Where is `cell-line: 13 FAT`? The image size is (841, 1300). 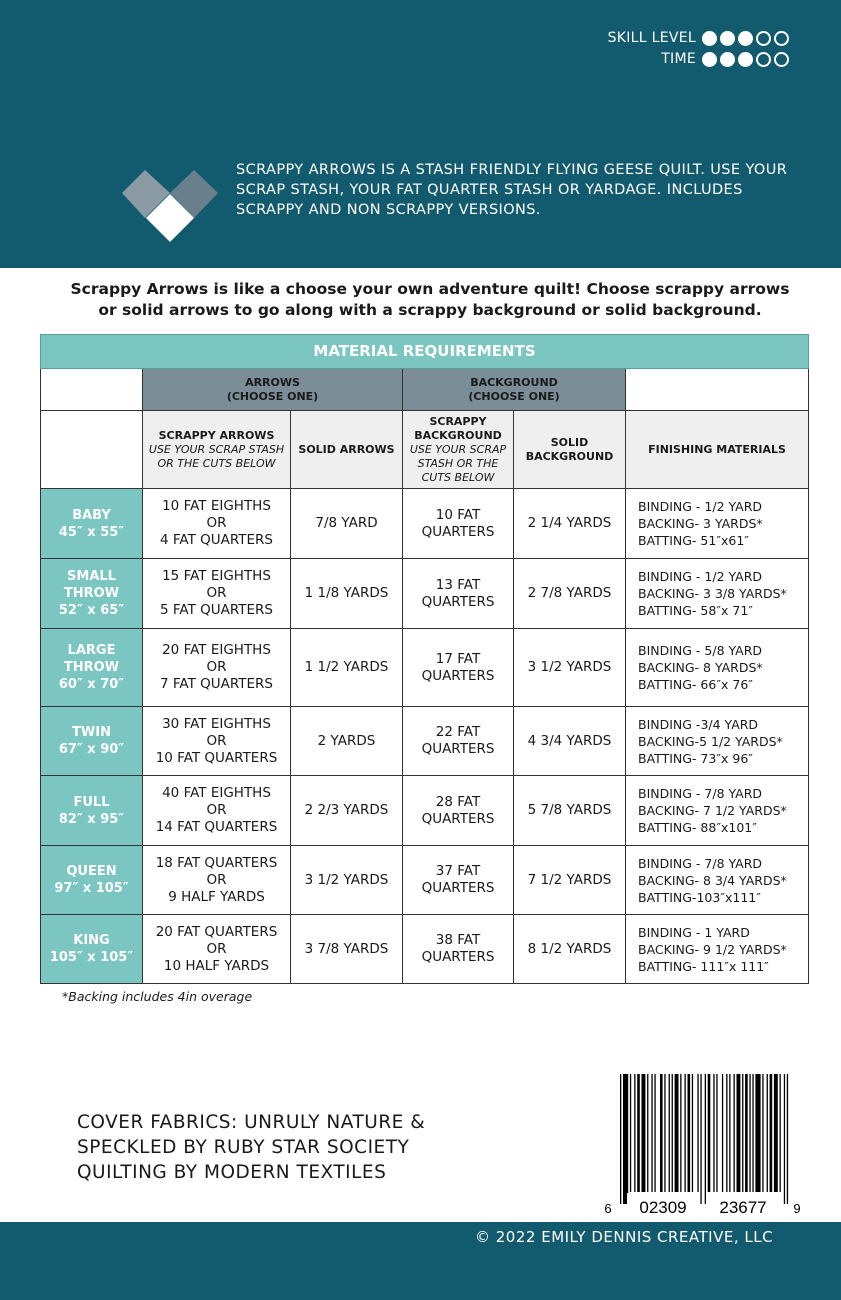 cell-line: 13 FAT is located at coordinates (458, 584).